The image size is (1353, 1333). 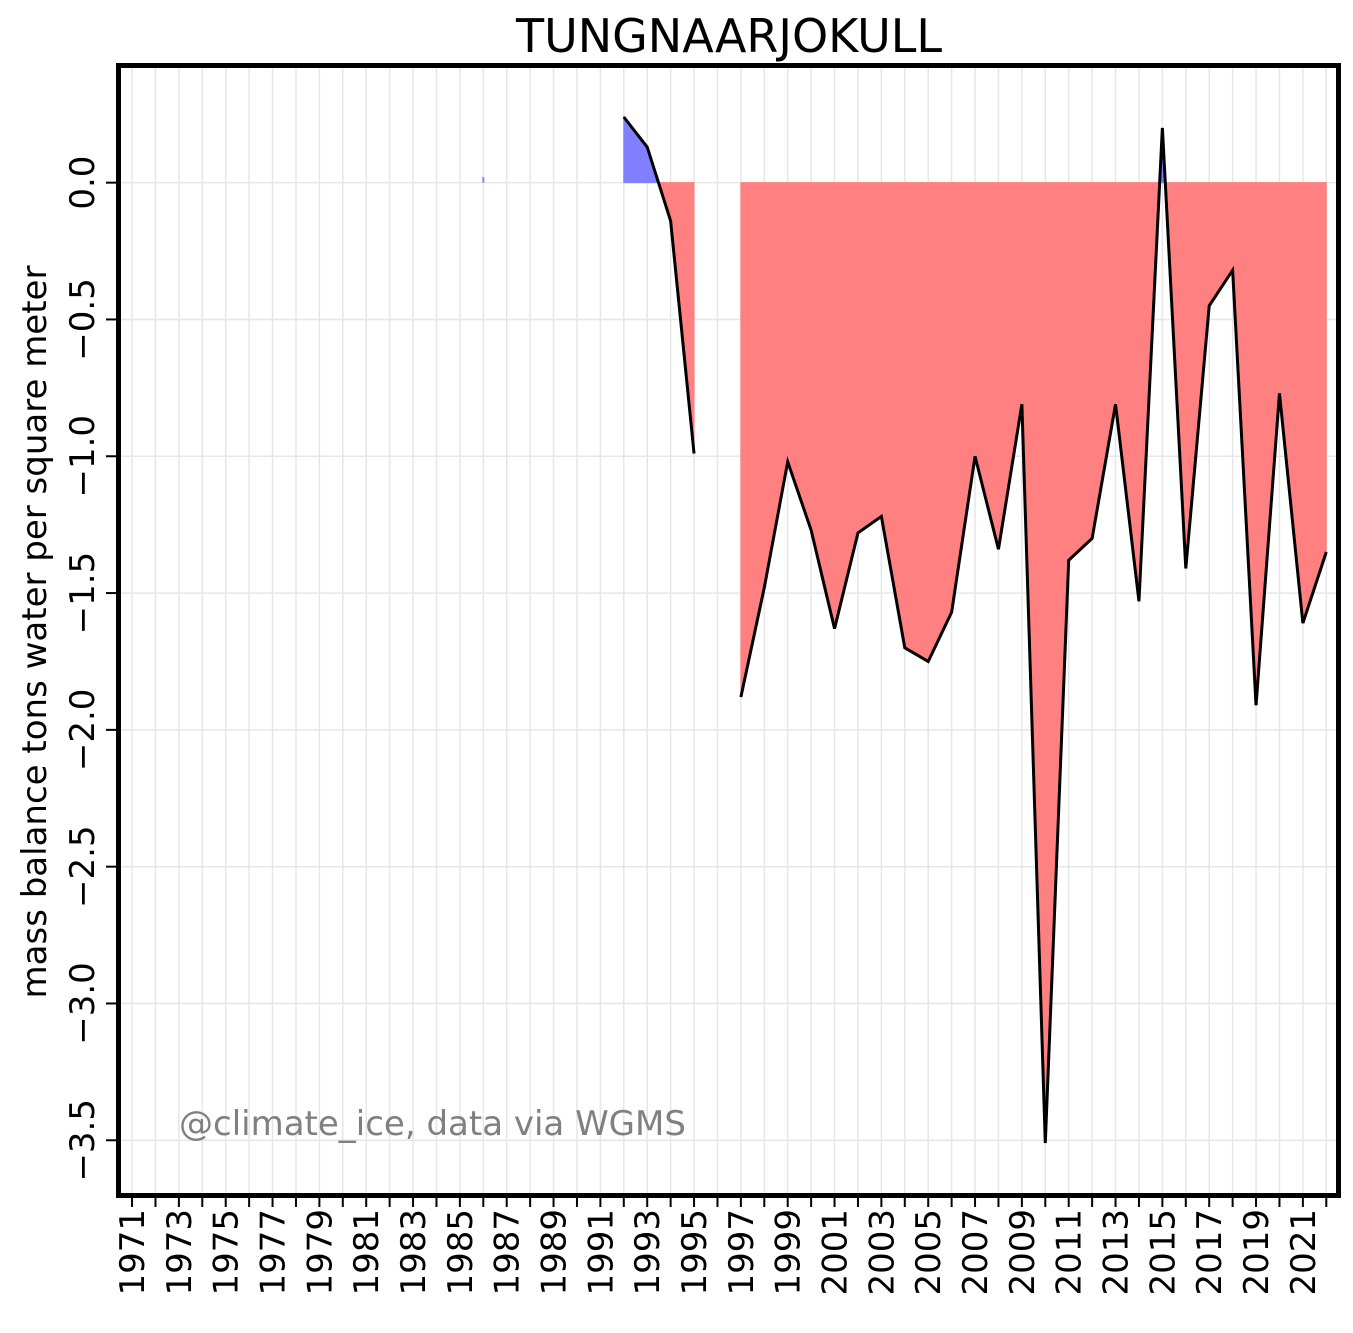 I want to click on x-tick-label: 1971, so click(x=133, y=1252).